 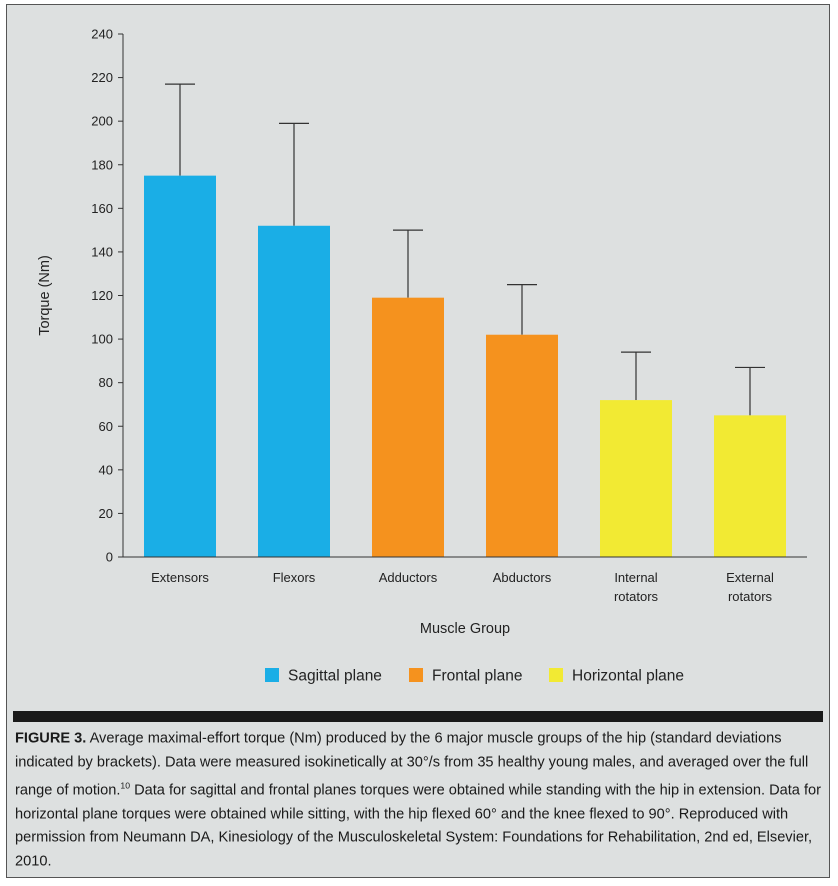 What do you see at coordinates (180, 577) in the screenshot?
I see `x-tick-label: Extensors` at bounding box center [180, 577].